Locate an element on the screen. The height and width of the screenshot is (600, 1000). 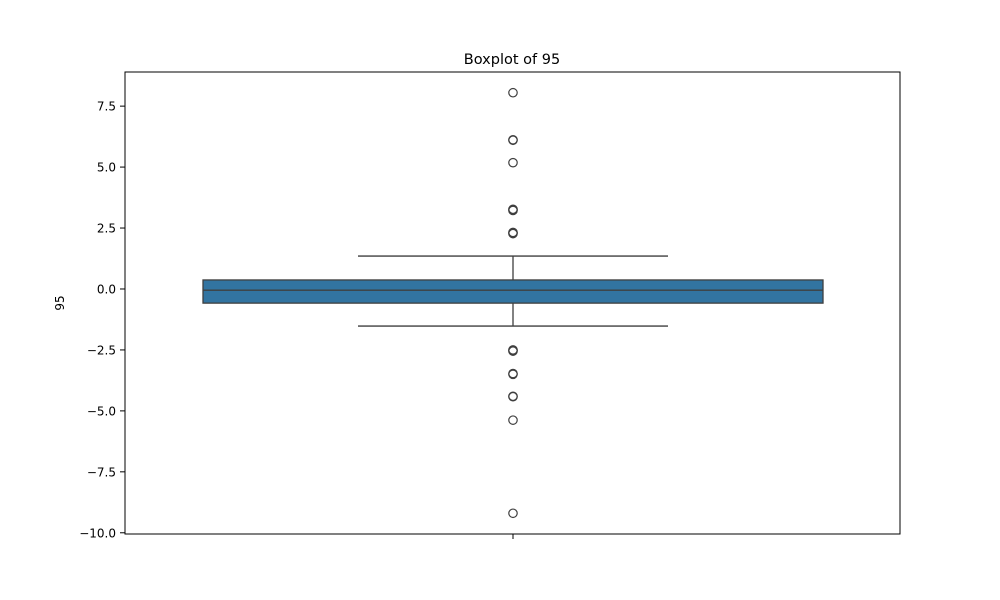
y-tick-label: 0.0 is located at coordinates (106, 289).